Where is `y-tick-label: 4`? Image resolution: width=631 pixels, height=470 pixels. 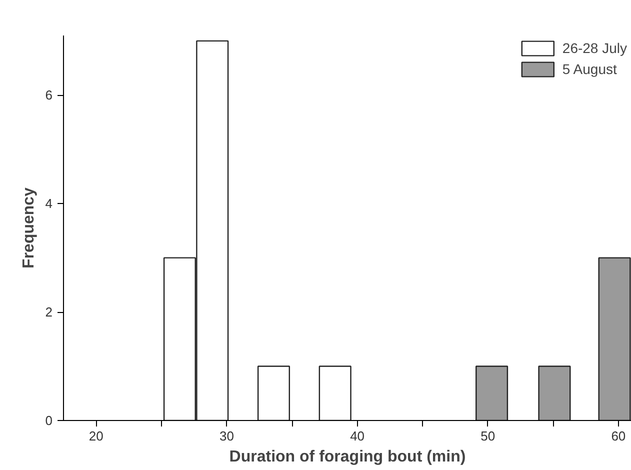
y-tick-label: 4 is located at coordinates (49, 204).